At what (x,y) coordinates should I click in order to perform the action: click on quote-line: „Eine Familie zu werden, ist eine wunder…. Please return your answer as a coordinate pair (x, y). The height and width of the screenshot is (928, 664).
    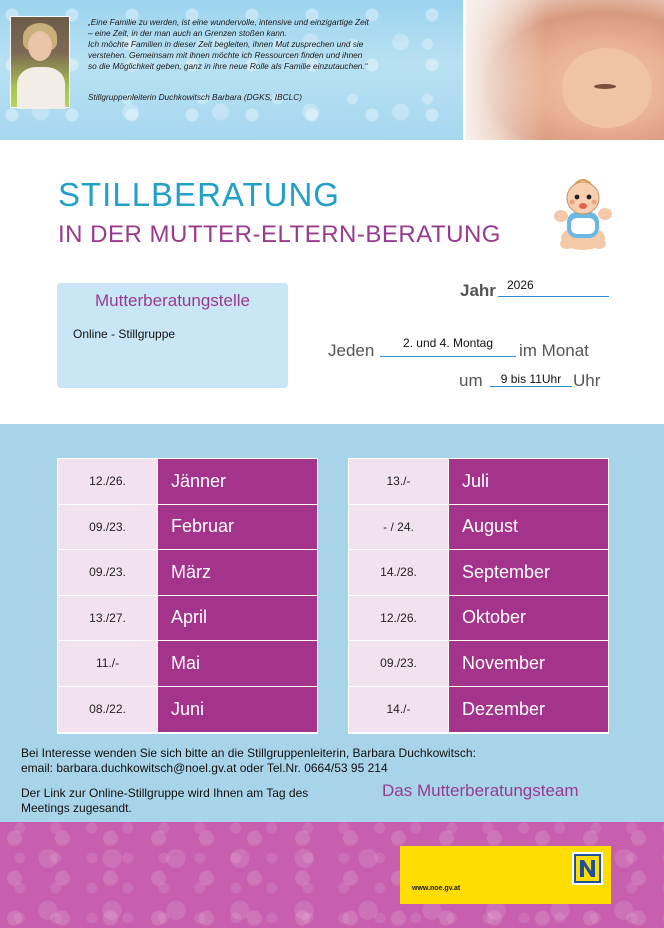
    Looking at the image, I should click on (228, 22).